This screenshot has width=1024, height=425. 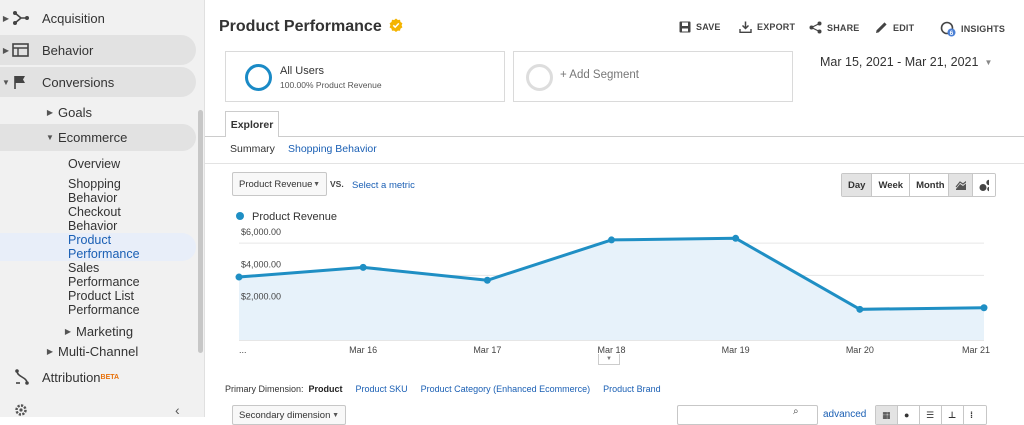 I want to click on dimension-product-sku: Product SKU, so click(x=381, y=389).